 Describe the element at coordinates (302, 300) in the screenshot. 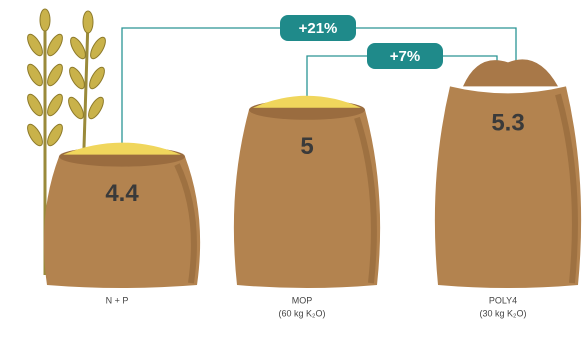

I see `category-label: MOP` at that location.